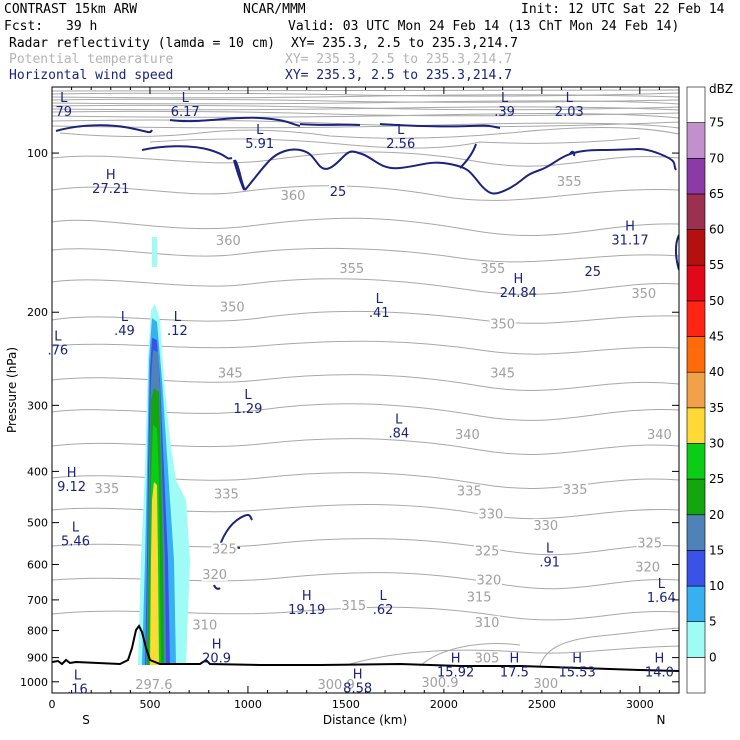 The width and height of the screenshot is (740, 740). Describe the element at coordinates (659, 673) in the screenshot. I see `extremum-value: 14.0` at that location.